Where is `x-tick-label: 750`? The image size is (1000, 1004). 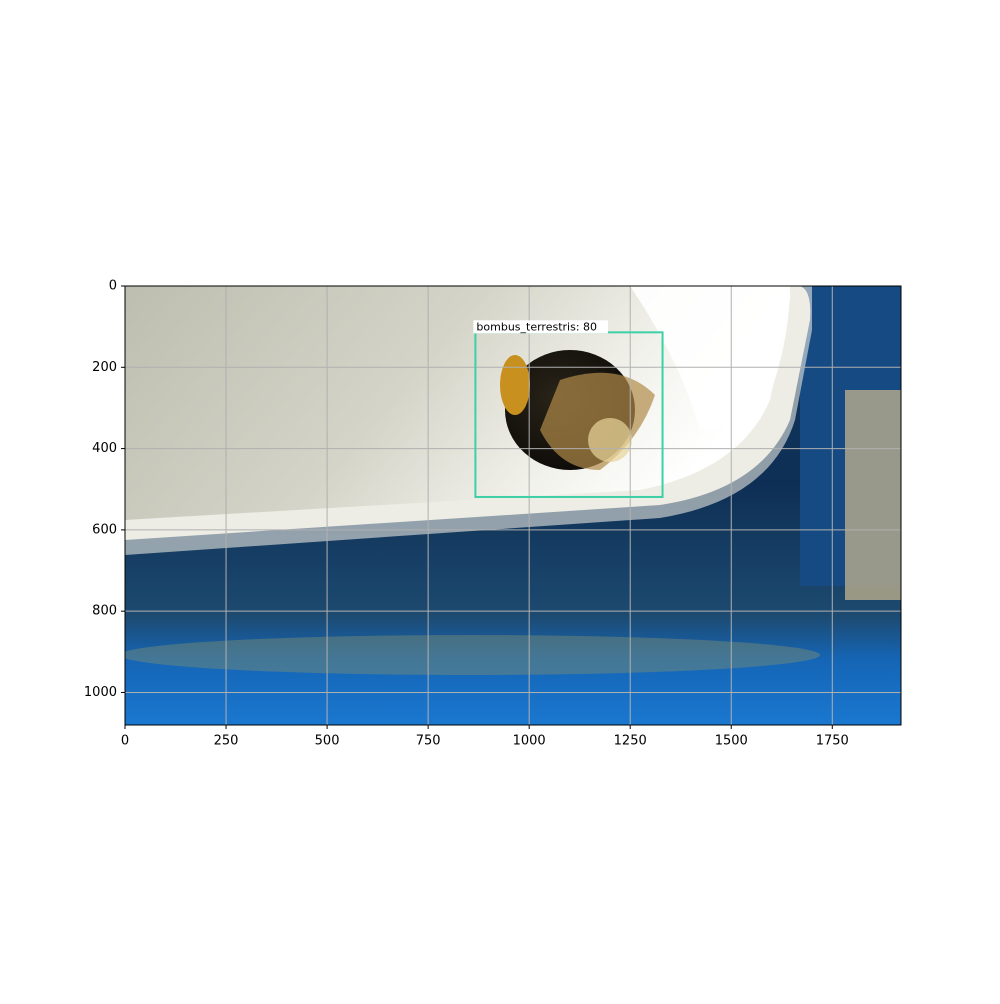
x-tick-label: 750 is located at coordinates (428, 741).